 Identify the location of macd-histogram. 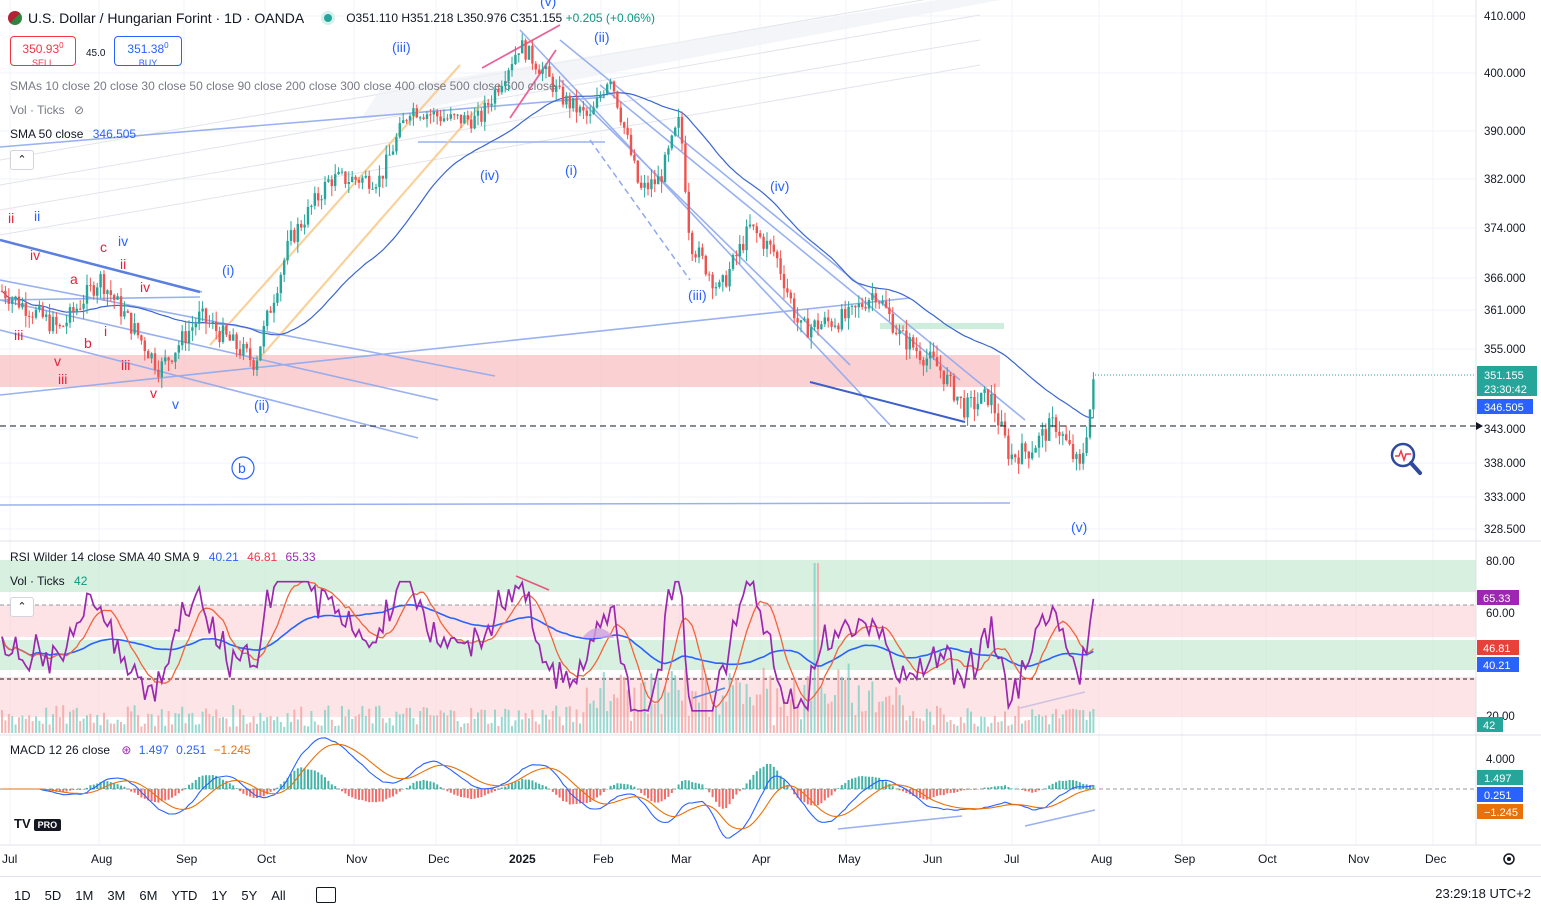
(548, 786).